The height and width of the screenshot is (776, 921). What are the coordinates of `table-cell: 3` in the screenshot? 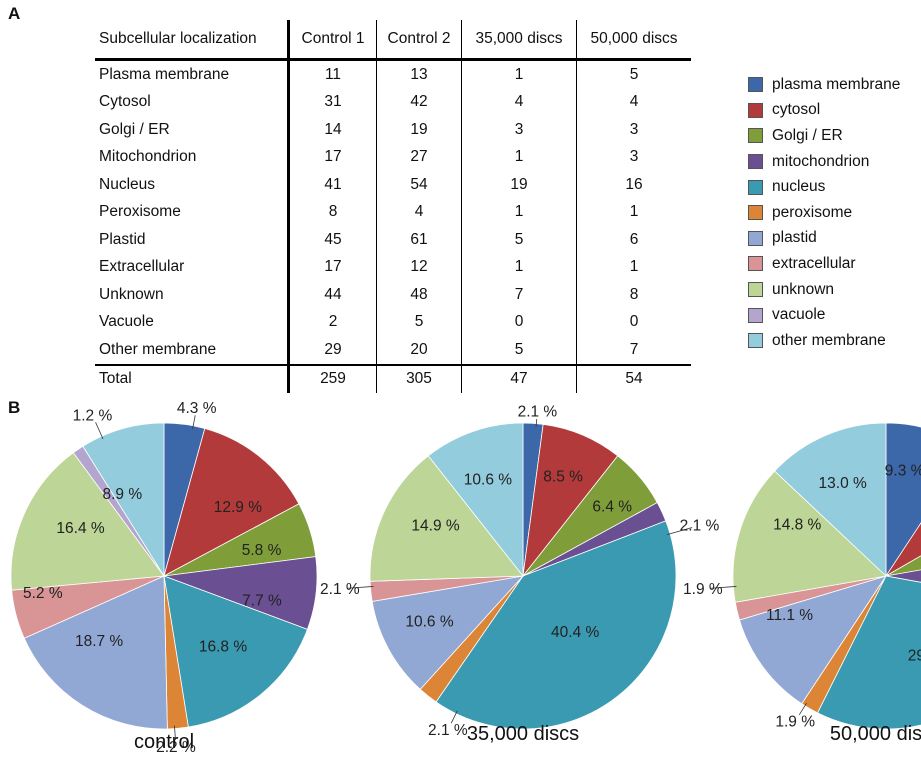 It's located at (633, 157).